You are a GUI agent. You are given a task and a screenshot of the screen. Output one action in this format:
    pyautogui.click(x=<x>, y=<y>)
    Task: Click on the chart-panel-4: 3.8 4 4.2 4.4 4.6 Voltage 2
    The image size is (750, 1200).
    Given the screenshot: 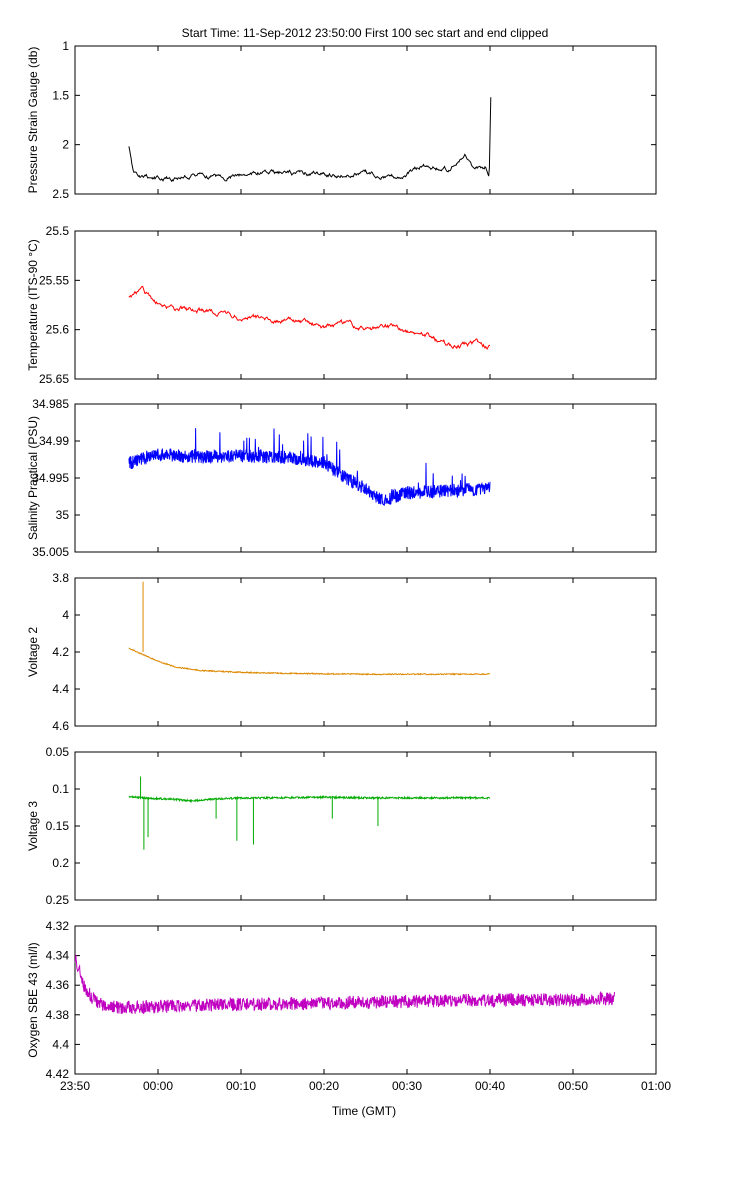 What is the action you would take?
    pyautogui.click(x=341, y=652)
    